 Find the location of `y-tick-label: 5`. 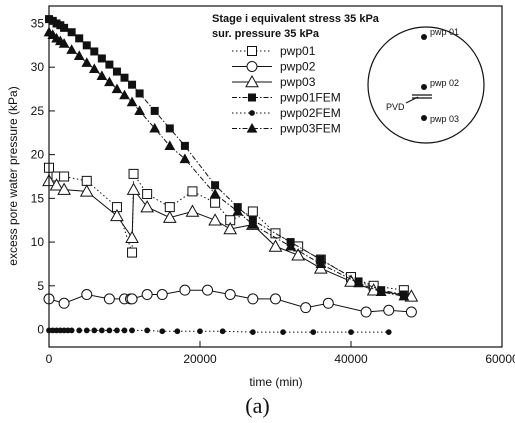

y-tick-label: 5 is located at coordinates (40, 286).